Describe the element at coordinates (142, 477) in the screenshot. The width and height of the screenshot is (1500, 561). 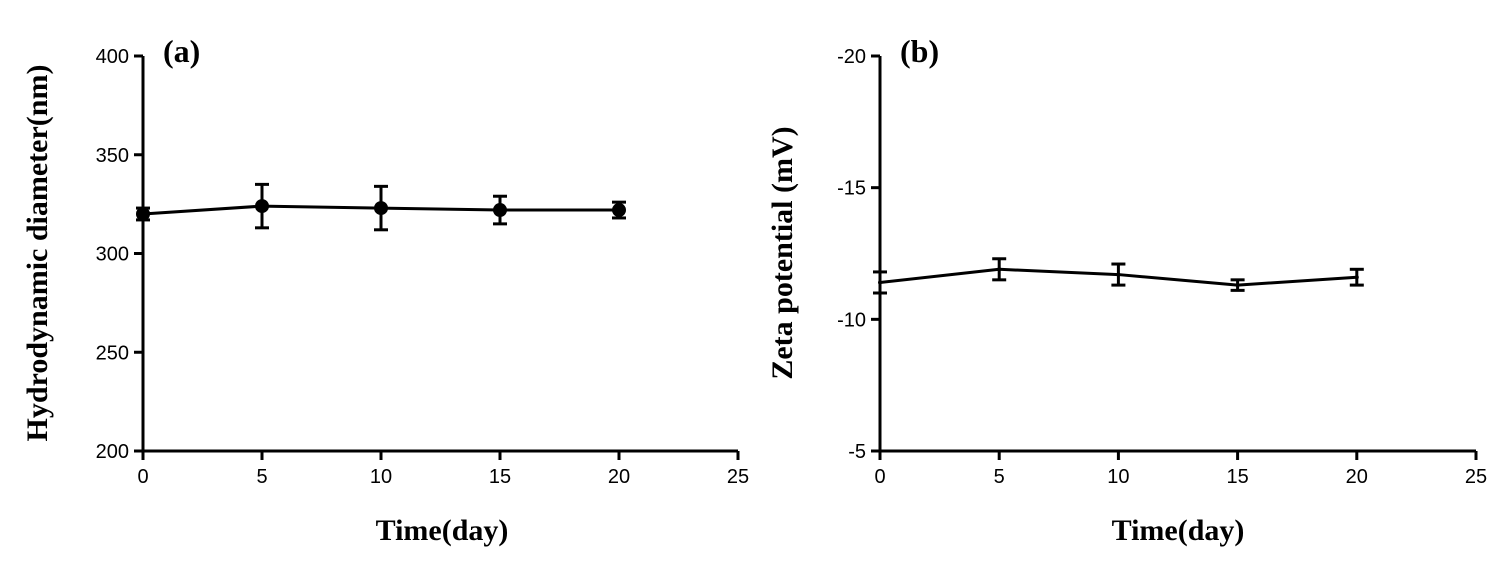
I see `panel-a-x-tick-label: 0` at that location.